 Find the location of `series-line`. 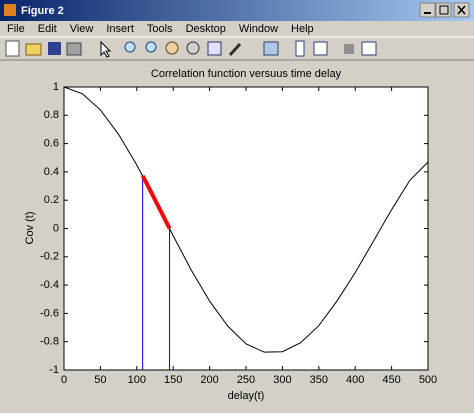

series-line is located at coordinates (156, 202).